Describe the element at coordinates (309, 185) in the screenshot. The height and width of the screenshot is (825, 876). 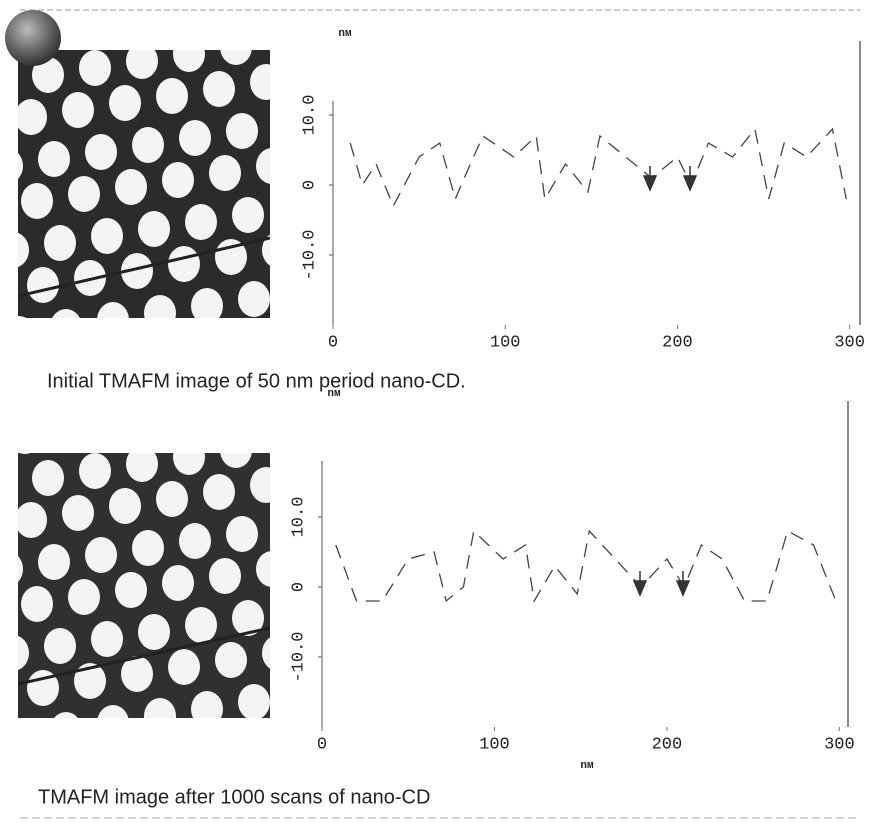
I see `y-tick-label: 0` at that location.